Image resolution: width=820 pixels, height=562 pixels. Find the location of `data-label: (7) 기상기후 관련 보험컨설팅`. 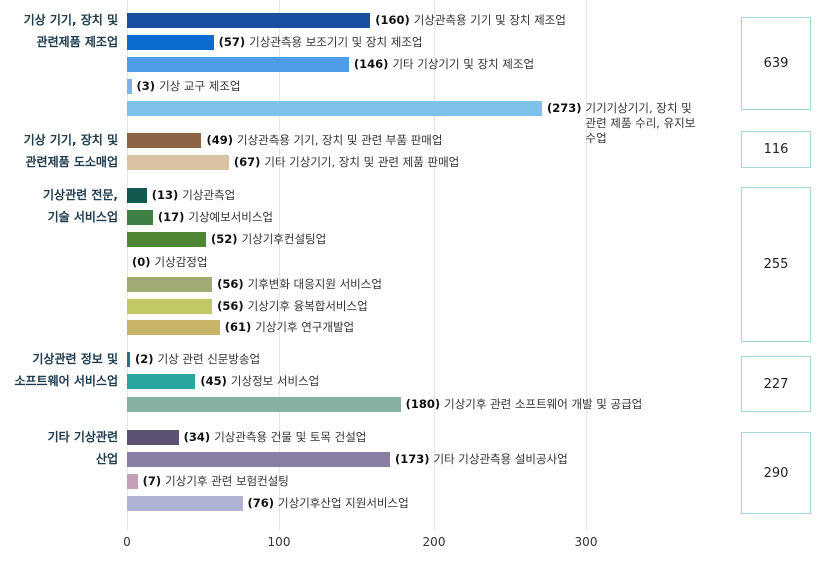

data-label: (7) 기상기후 관련 보험컨설팅 is located at coordinates (216, 481).